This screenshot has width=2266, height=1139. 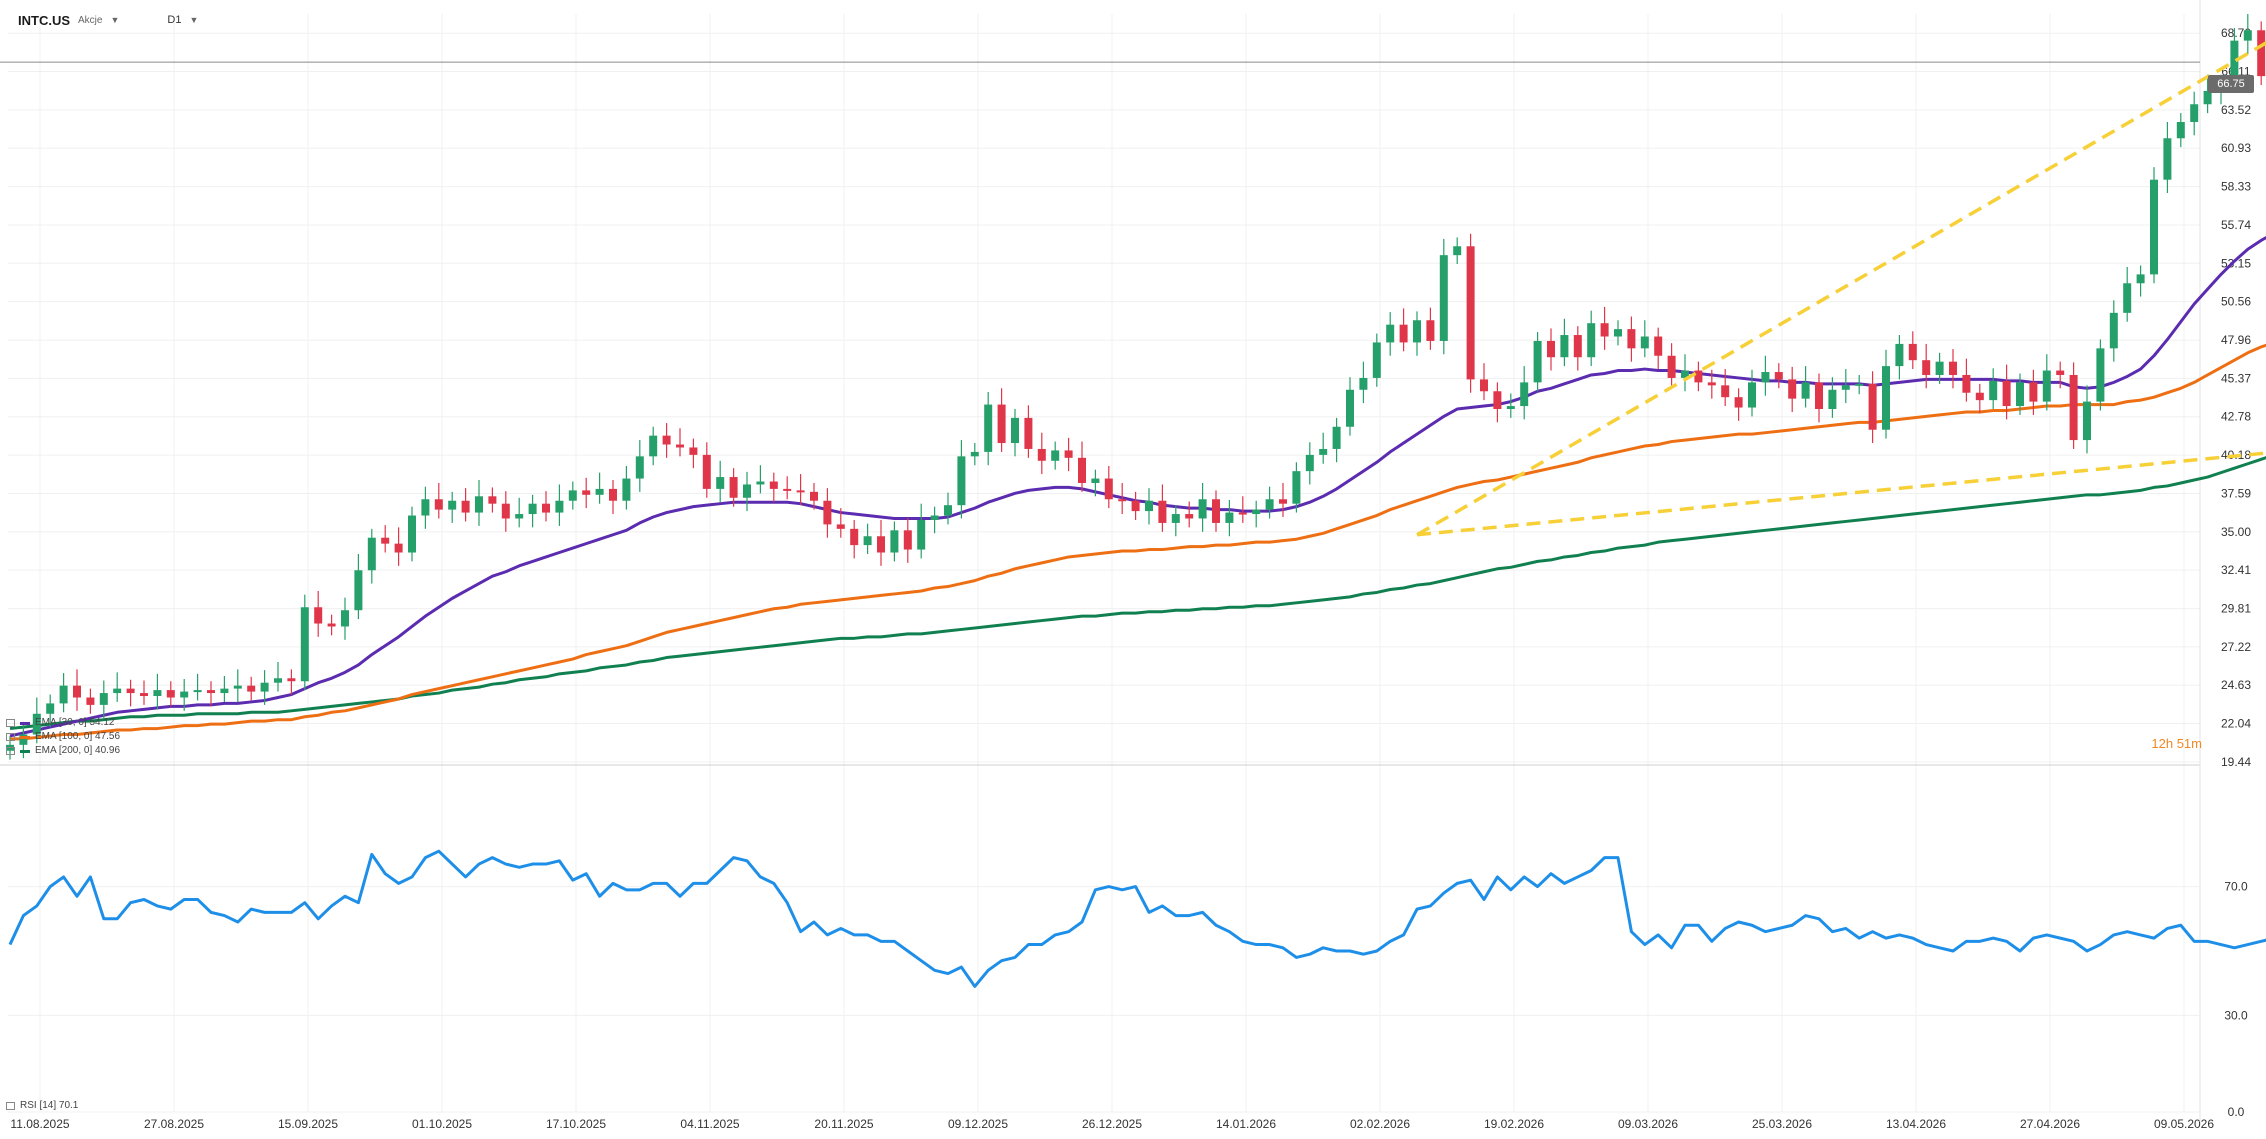 I want to click on rsi-legend: RSI [14] 70.1, so click(x=42, y=1105).